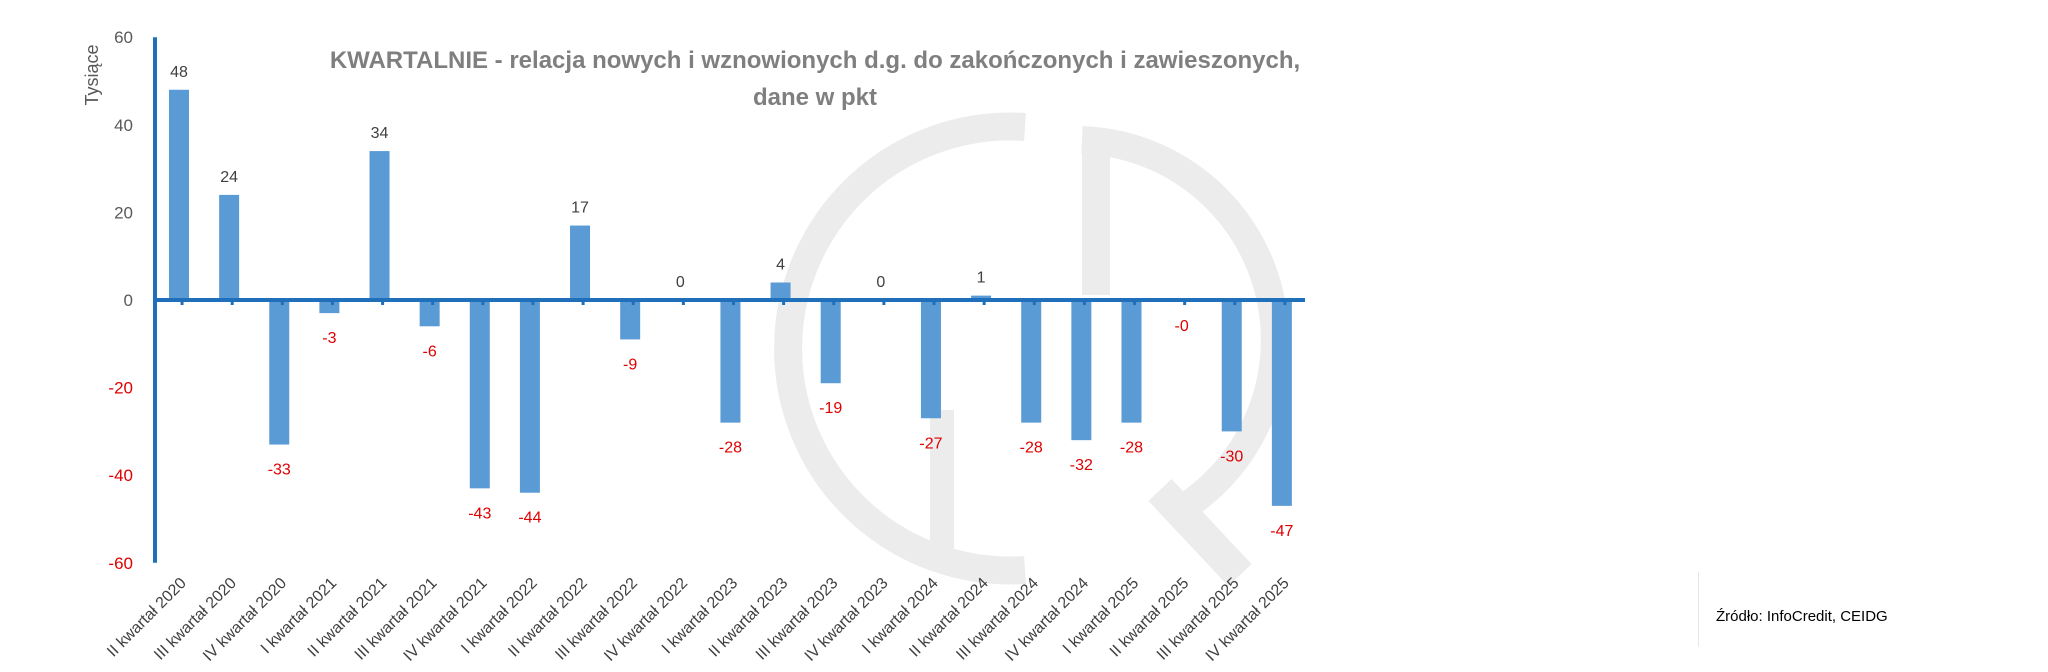  What do you see at coordinates (630, 364) in the screenshot?
I see `data-label: -9` at bounding box center [630, 364].